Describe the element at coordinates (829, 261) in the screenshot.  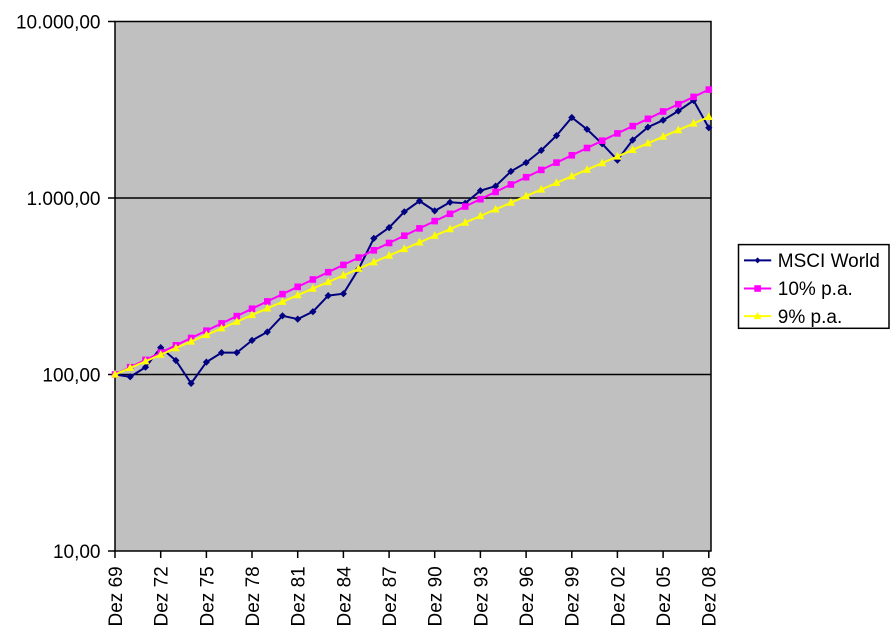
I see `svg-text: MSCI World` at that location.